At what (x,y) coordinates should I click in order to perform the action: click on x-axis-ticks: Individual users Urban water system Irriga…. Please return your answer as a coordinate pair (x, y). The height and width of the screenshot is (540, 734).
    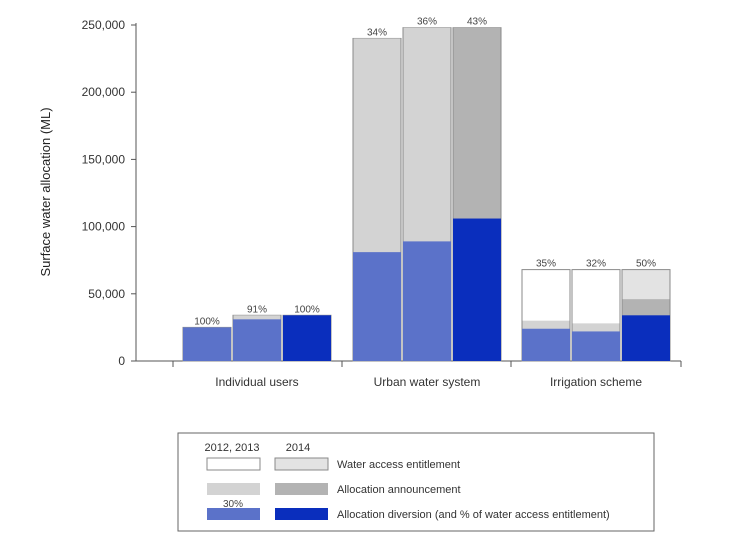
    Looking at the image, I should click on (427, 375).